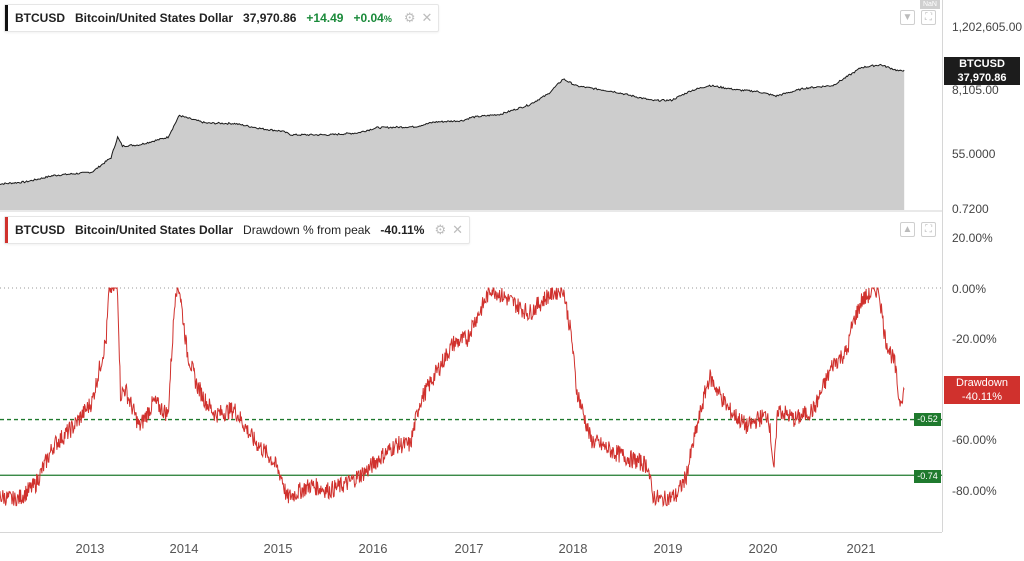 This screenshot has width=1024, height=561. Describe the element at coordinates (927, 419) in the screenshot. I see `ref-line-tag-052: -0.52` at that location.